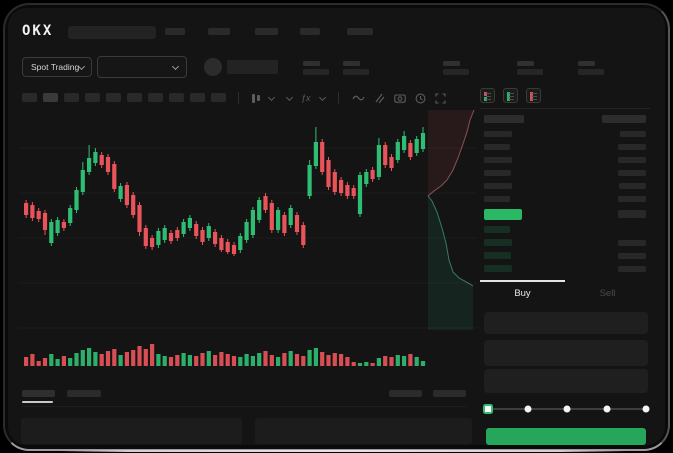 The width and height of the screenshot is (673, 453). I want to click on book-combined-icon, so click(487, 95).